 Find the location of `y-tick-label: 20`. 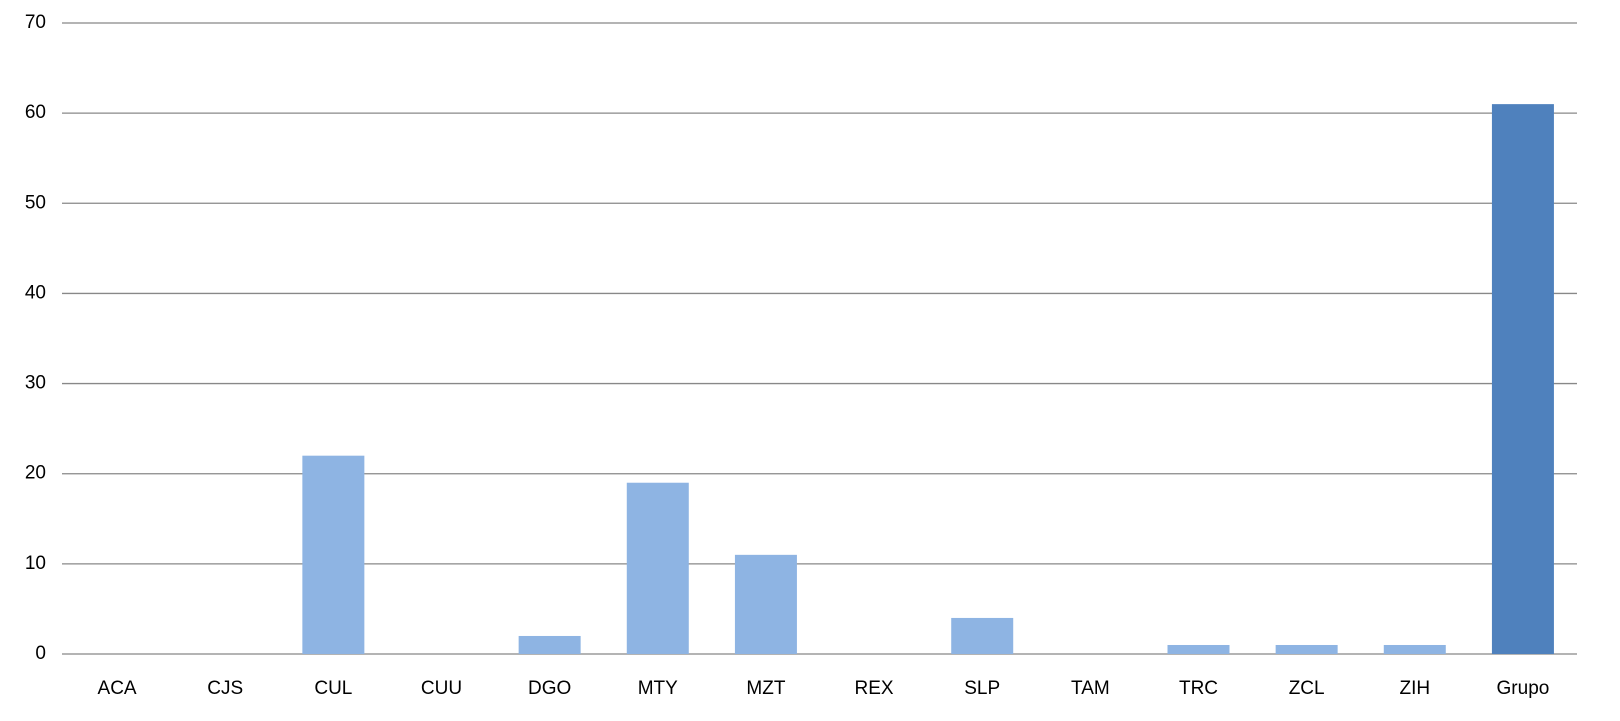

y-tick-label: 20 is located at coordinates (35, 473).